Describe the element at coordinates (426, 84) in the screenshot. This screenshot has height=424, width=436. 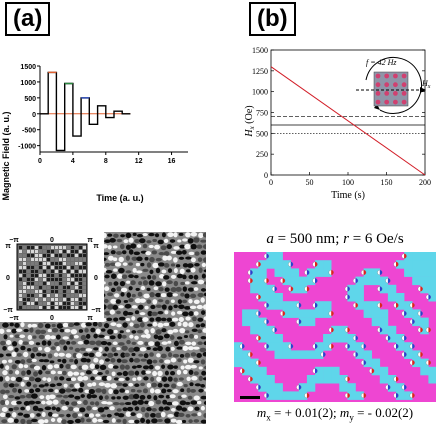
I see `inset-field-label: Hx` at that location.